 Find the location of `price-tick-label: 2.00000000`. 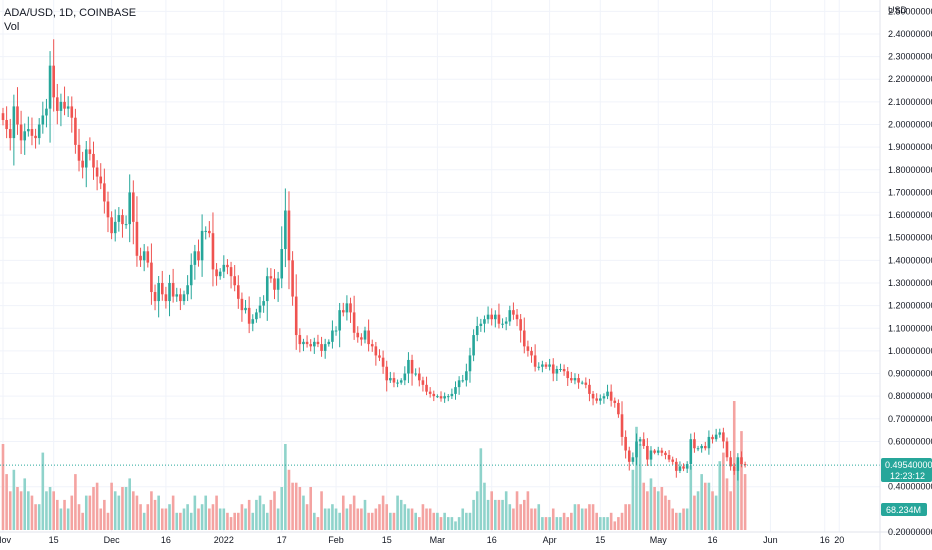

price-tick-label: 2.00000000 is located at coordinates (910, 125).